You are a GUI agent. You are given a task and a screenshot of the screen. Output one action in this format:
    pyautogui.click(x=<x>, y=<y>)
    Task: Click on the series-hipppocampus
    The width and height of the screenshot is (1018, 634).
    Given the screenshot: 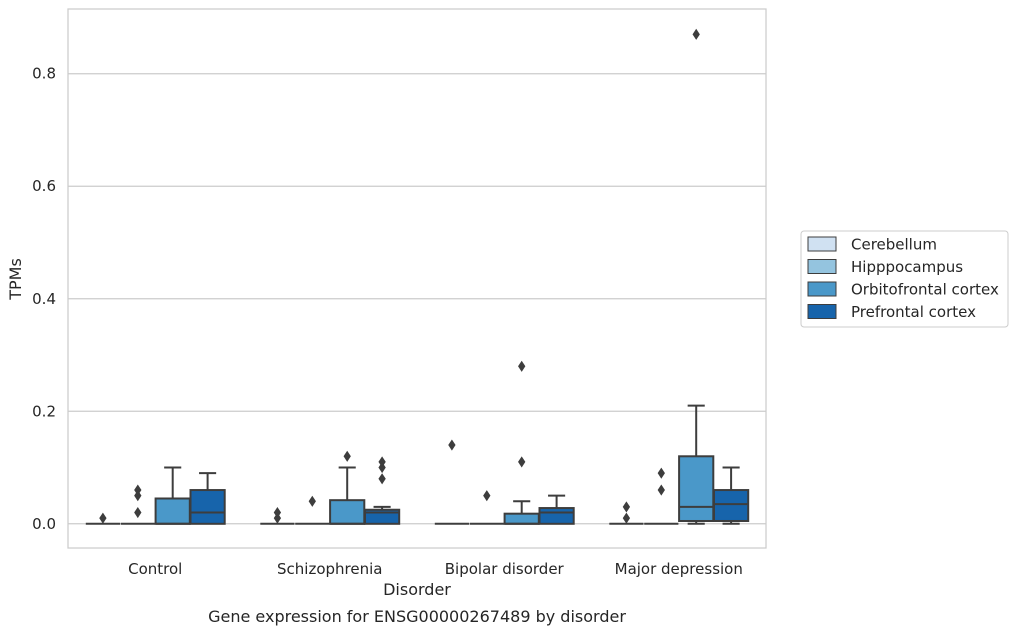 What is the action you would take?
    pyautogui.click(x=399, y=496)
    